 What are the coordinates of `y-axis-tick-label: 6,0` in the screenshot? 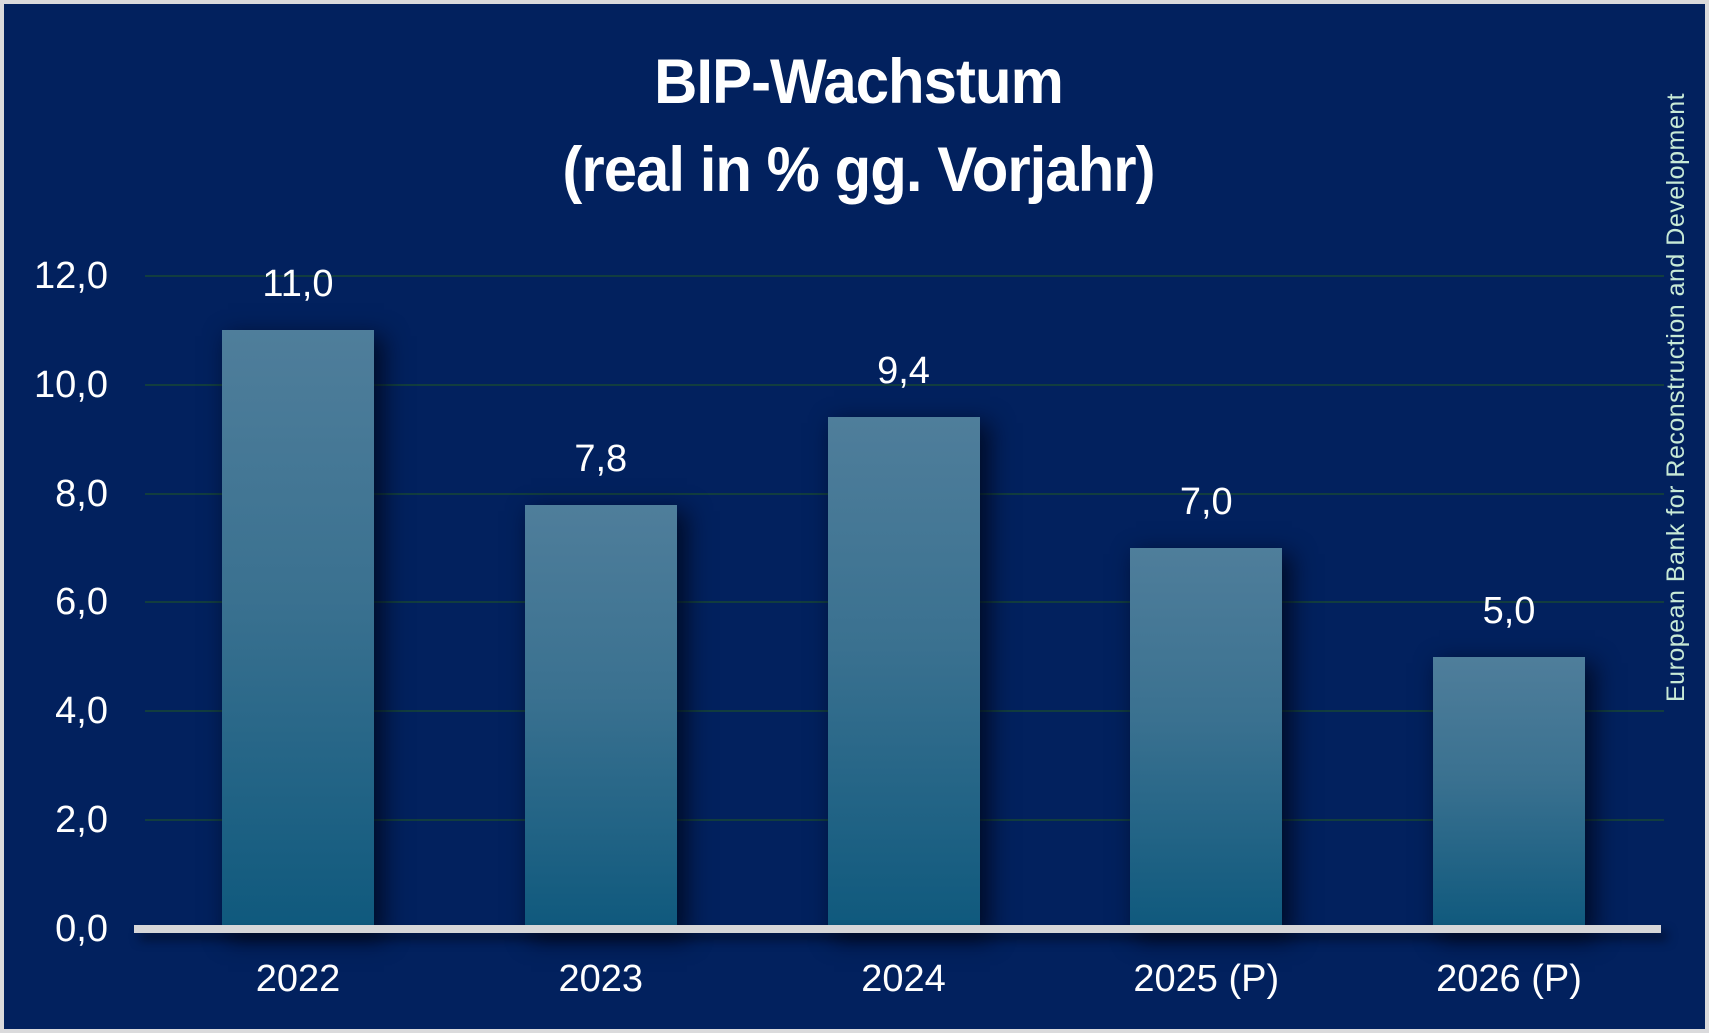 It's located at (81, 602).